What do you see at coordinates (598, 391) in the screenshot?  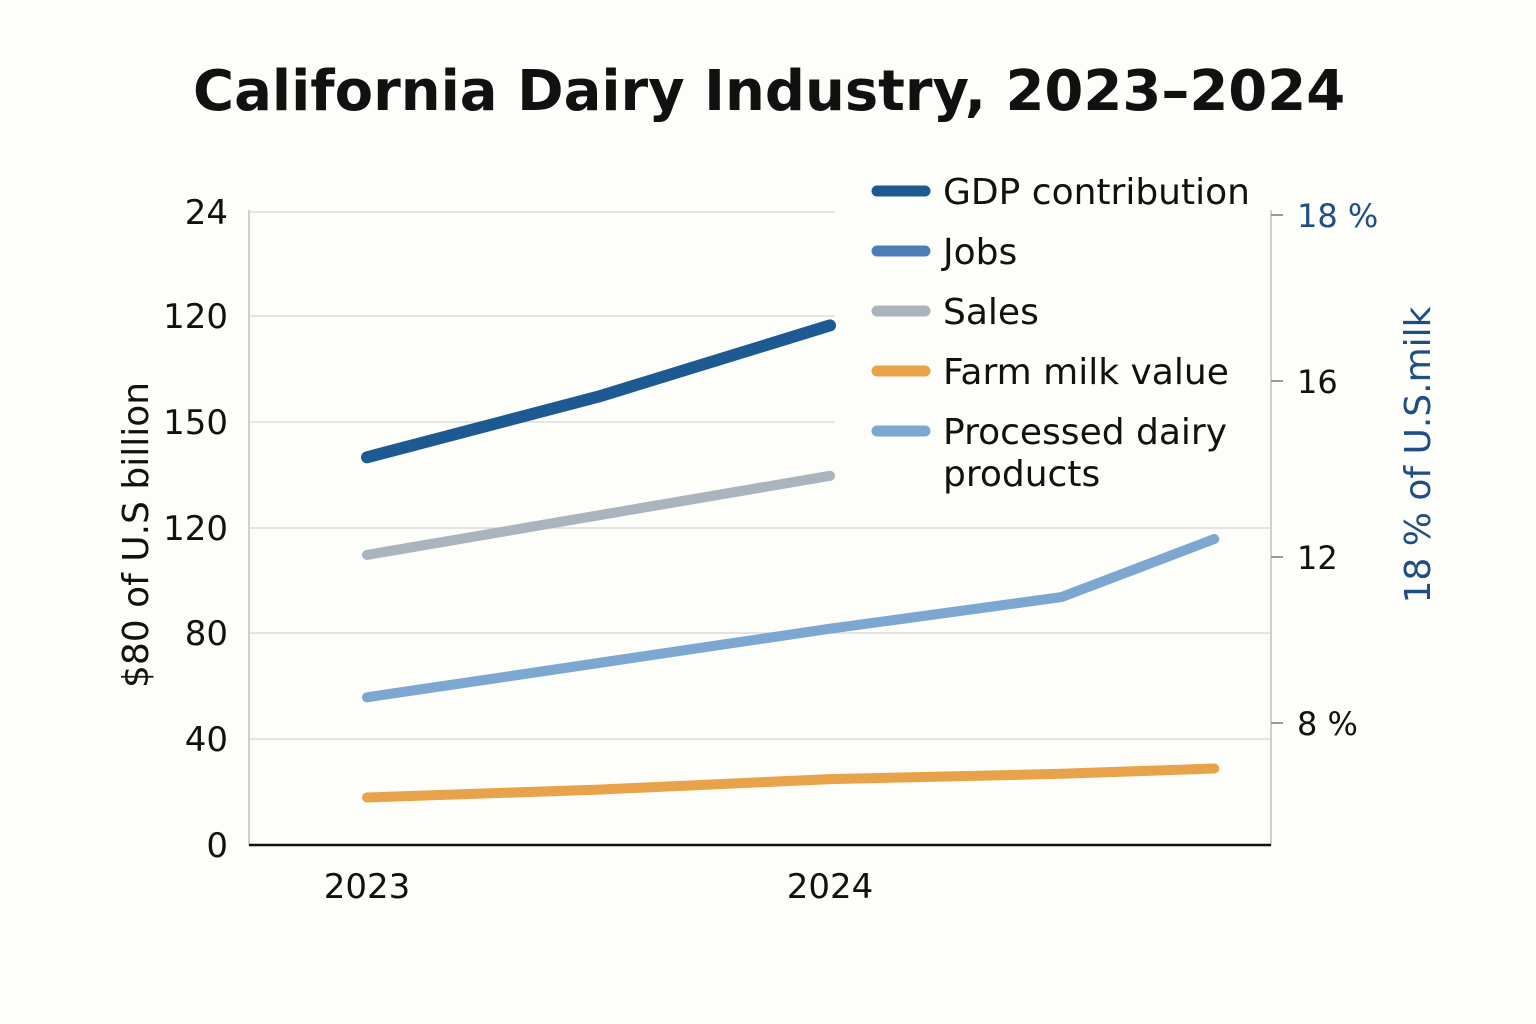 I see `series-line-gdp-contribution` at bounding box center [598, 391].